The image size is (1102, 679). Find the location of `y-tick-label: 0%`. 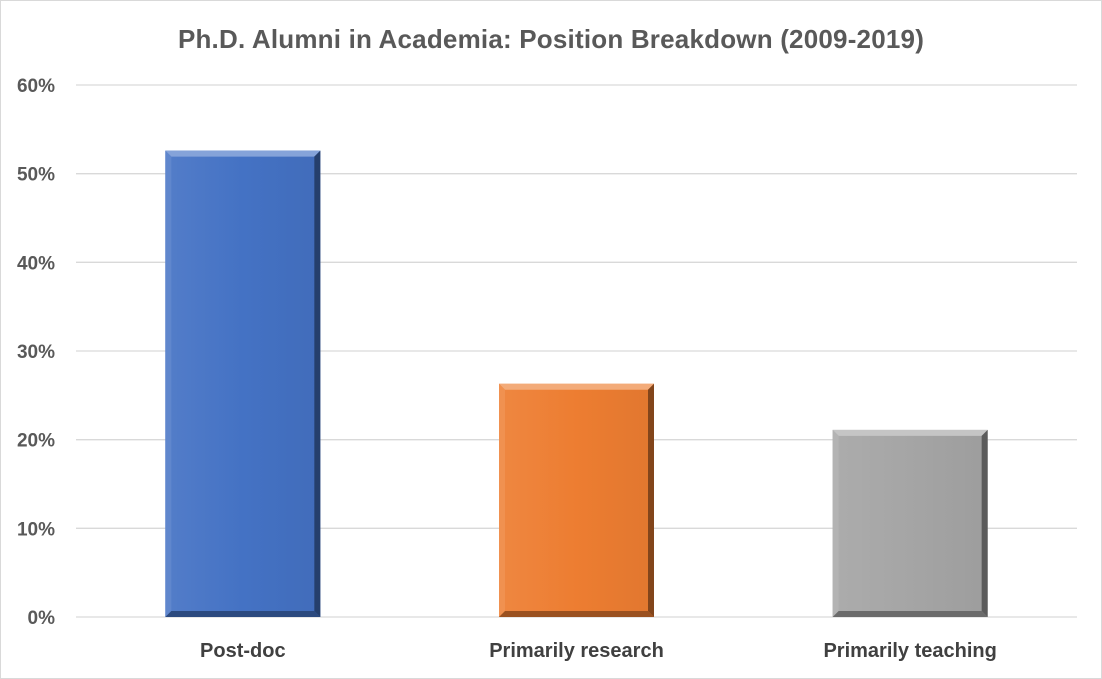

y-tick-label: 0% is located at coordinates (42, 618).